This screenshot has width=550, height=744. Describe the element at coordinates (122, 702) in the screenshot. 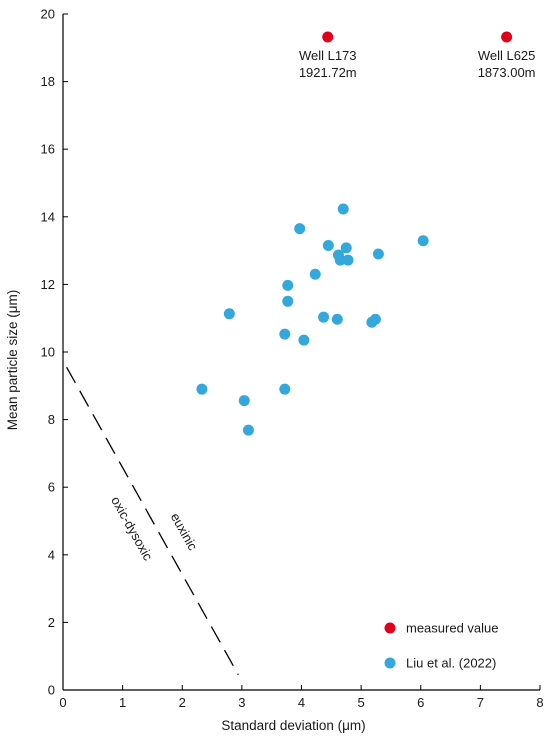

I see `x-tick-label: 1` at that location.